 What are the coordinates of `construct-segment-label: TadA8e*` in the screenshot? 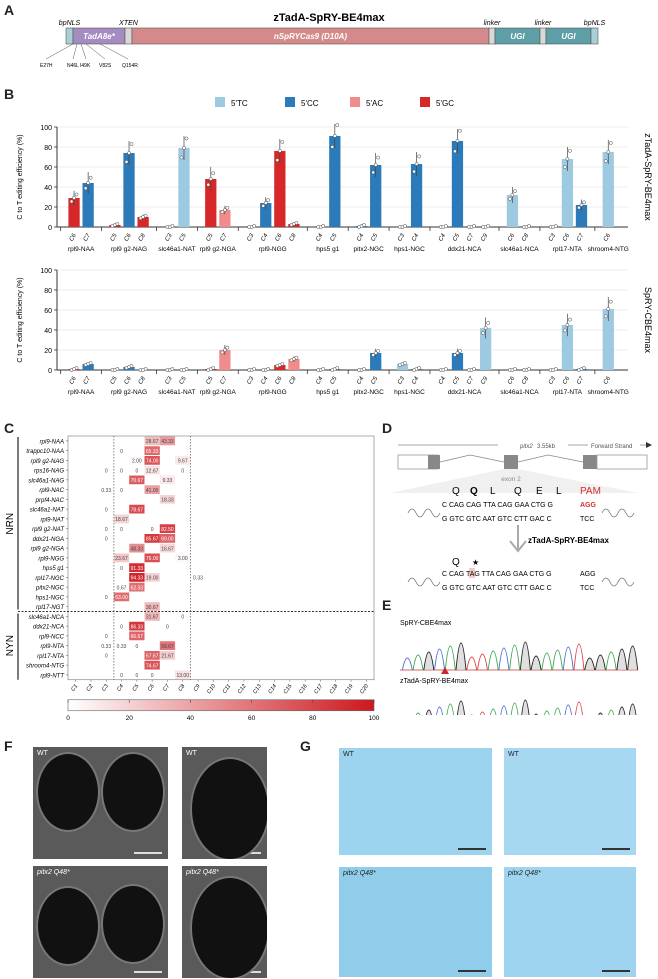 It's located at (99, 36).